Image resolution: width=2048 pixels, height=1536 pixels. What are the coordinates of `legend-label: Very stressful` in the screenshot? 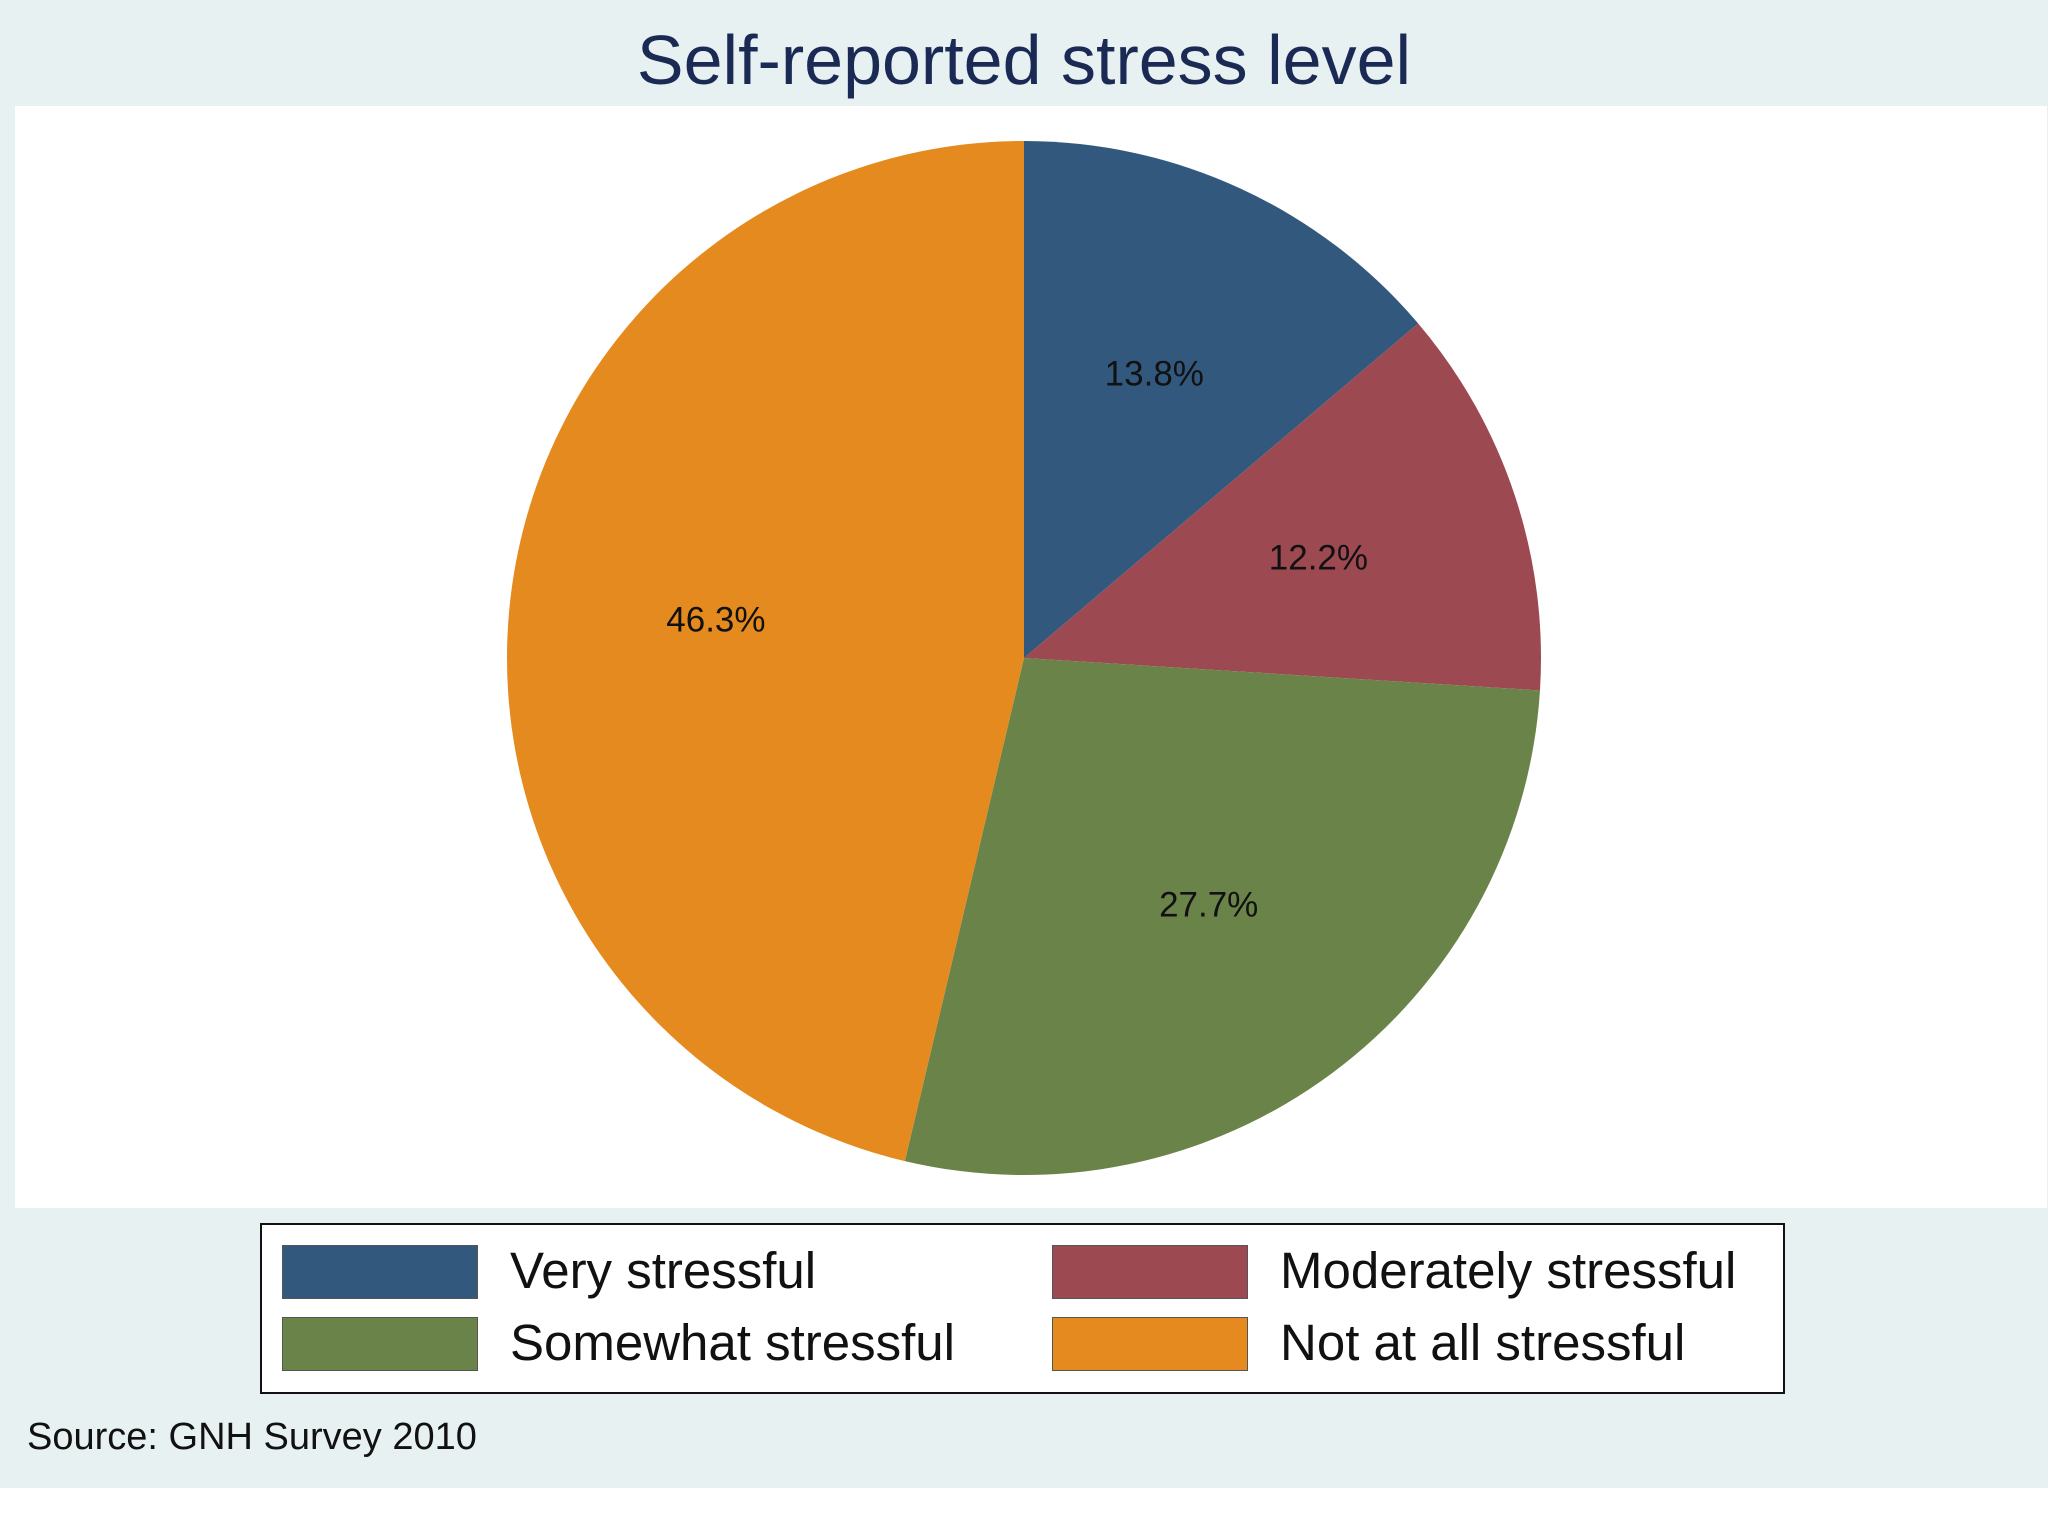 It's located at (663, 1270).